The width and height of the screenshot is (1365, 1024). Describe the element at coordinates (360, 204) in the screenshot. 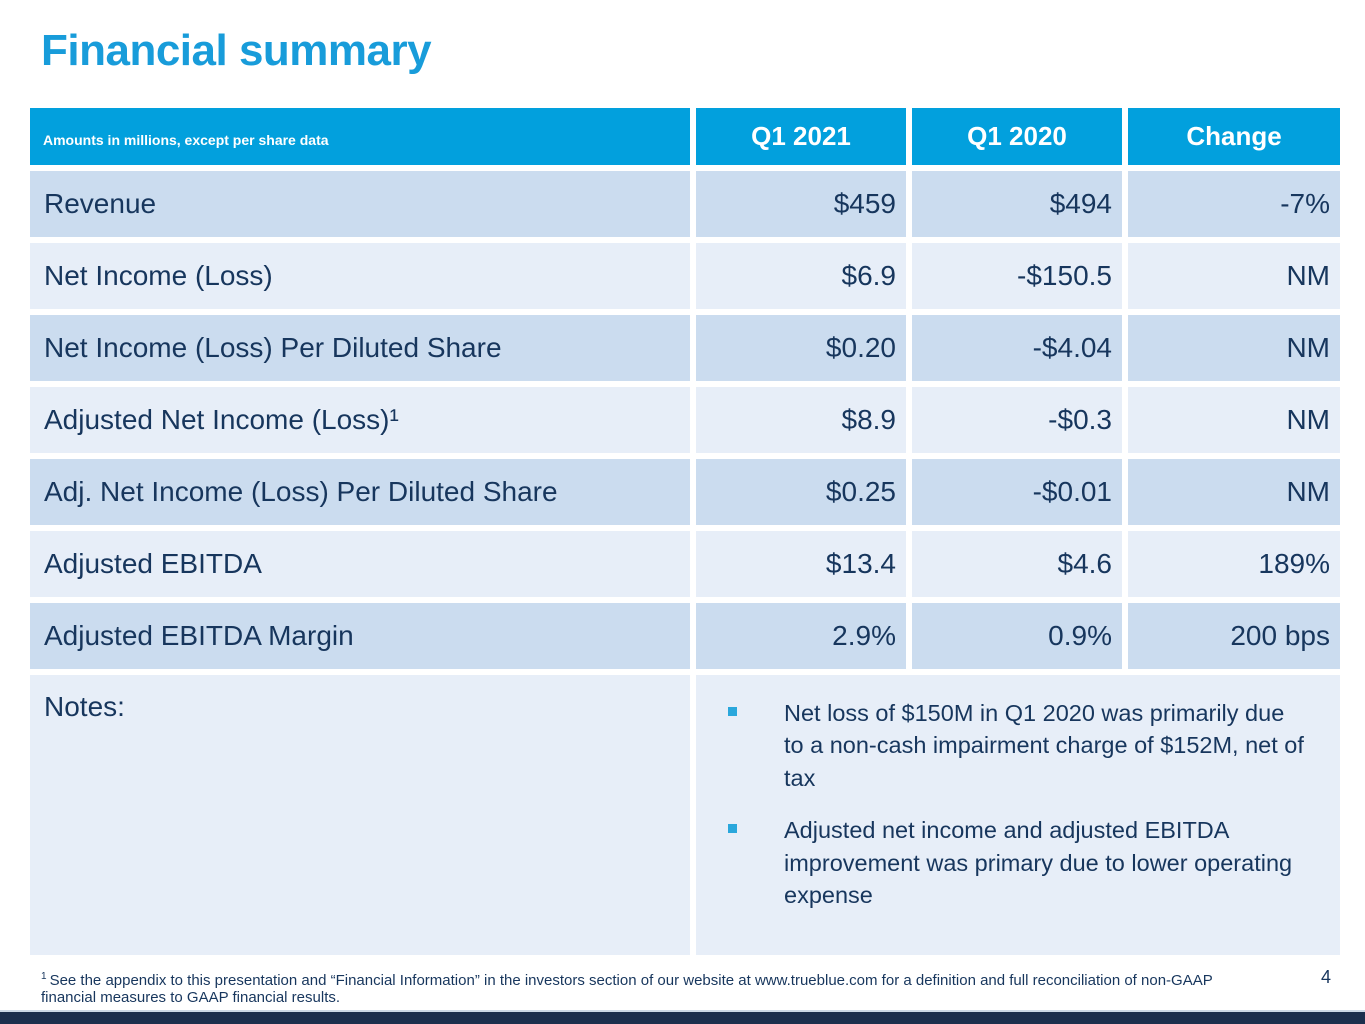

I see `row-label-revenue: Revenue` at that location.